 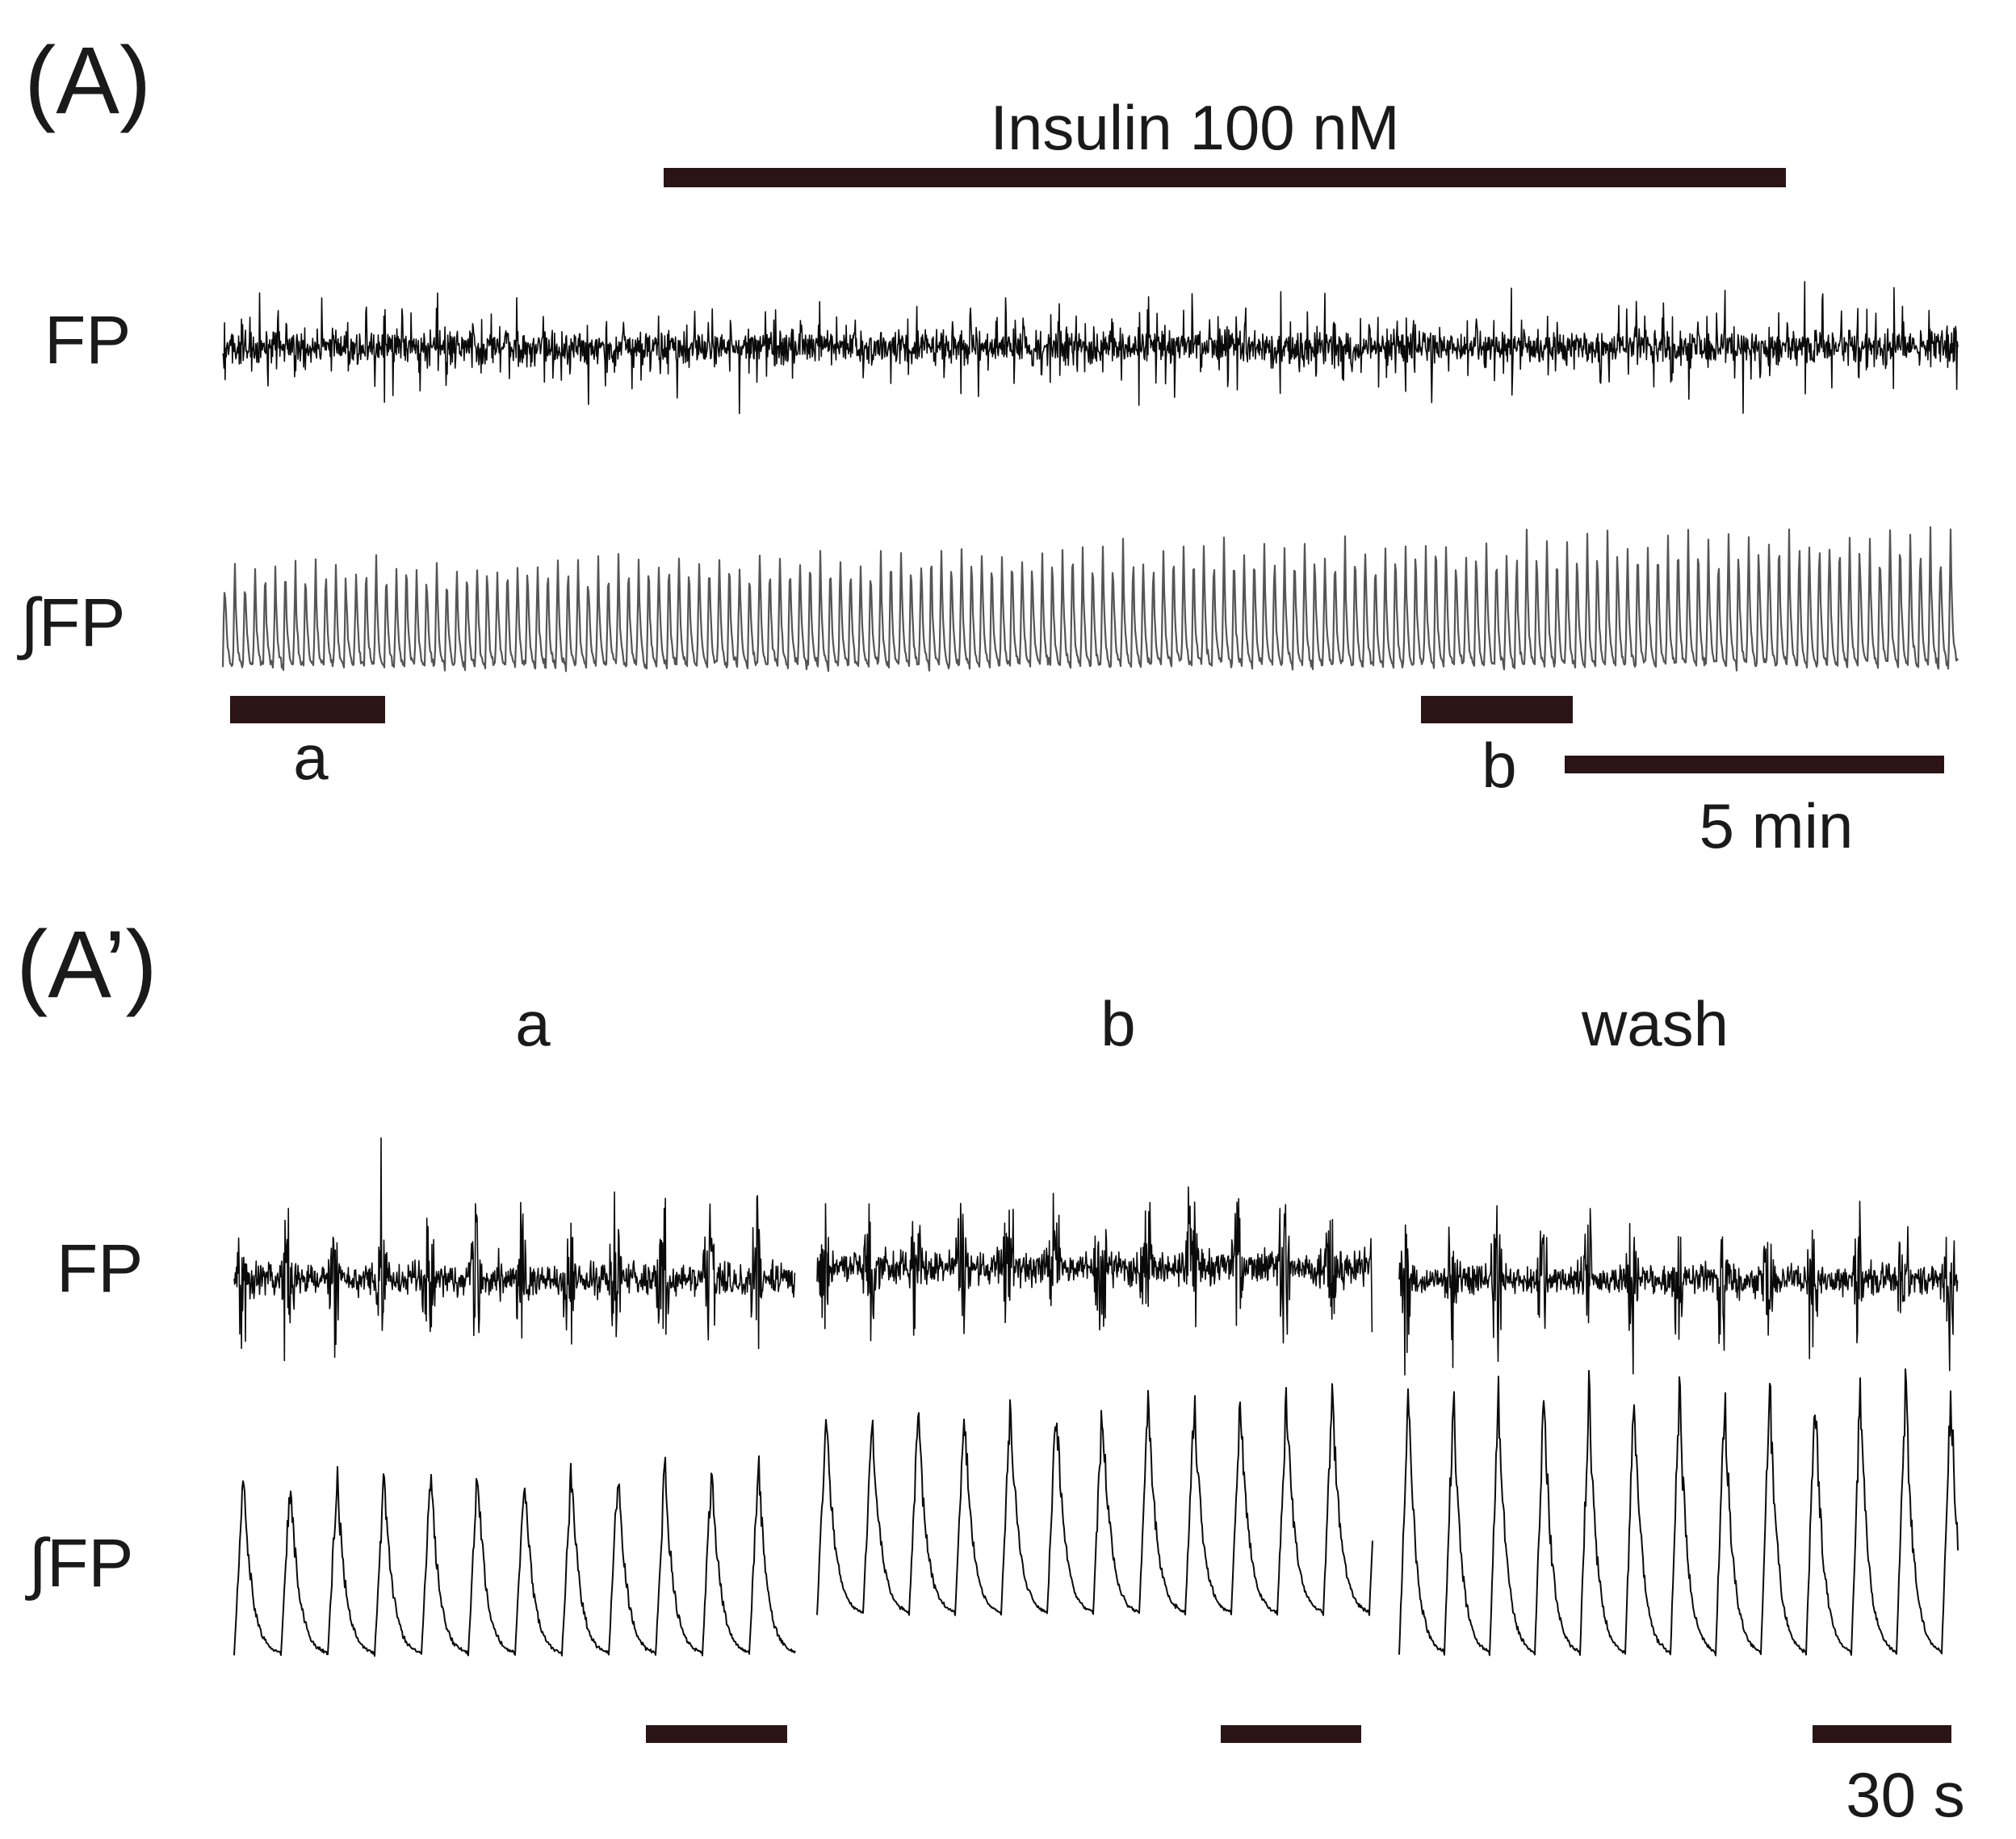 What do you see at coordinates (71, 622) in the screenshot?
I see `panel-a-int-fp-label: ∫FP` at bounding box center [71, 622].